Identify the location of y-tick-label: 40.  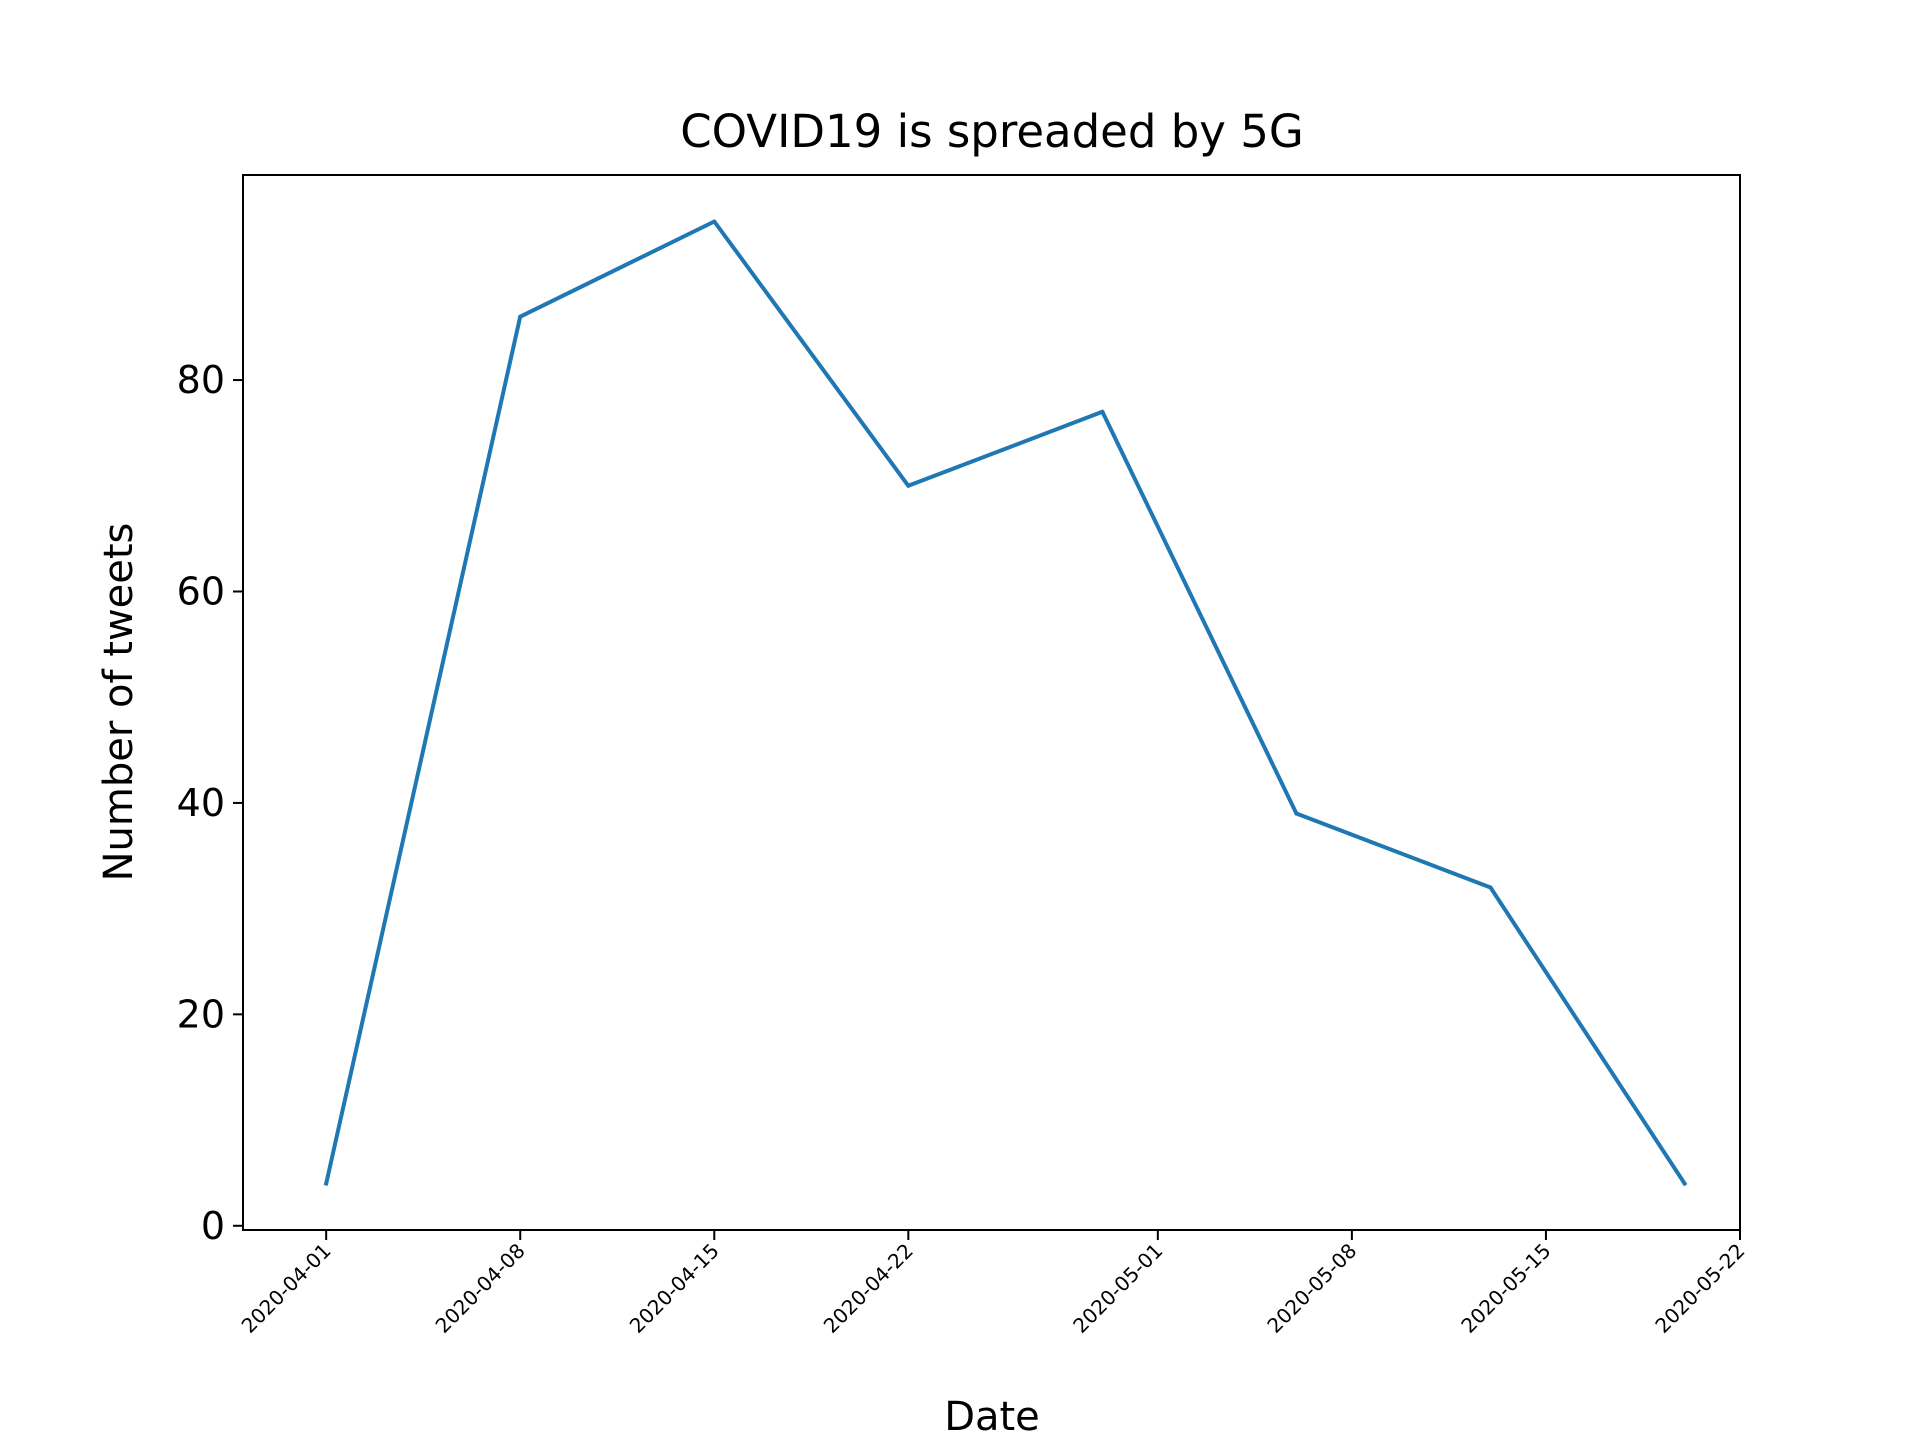
(201, 803).